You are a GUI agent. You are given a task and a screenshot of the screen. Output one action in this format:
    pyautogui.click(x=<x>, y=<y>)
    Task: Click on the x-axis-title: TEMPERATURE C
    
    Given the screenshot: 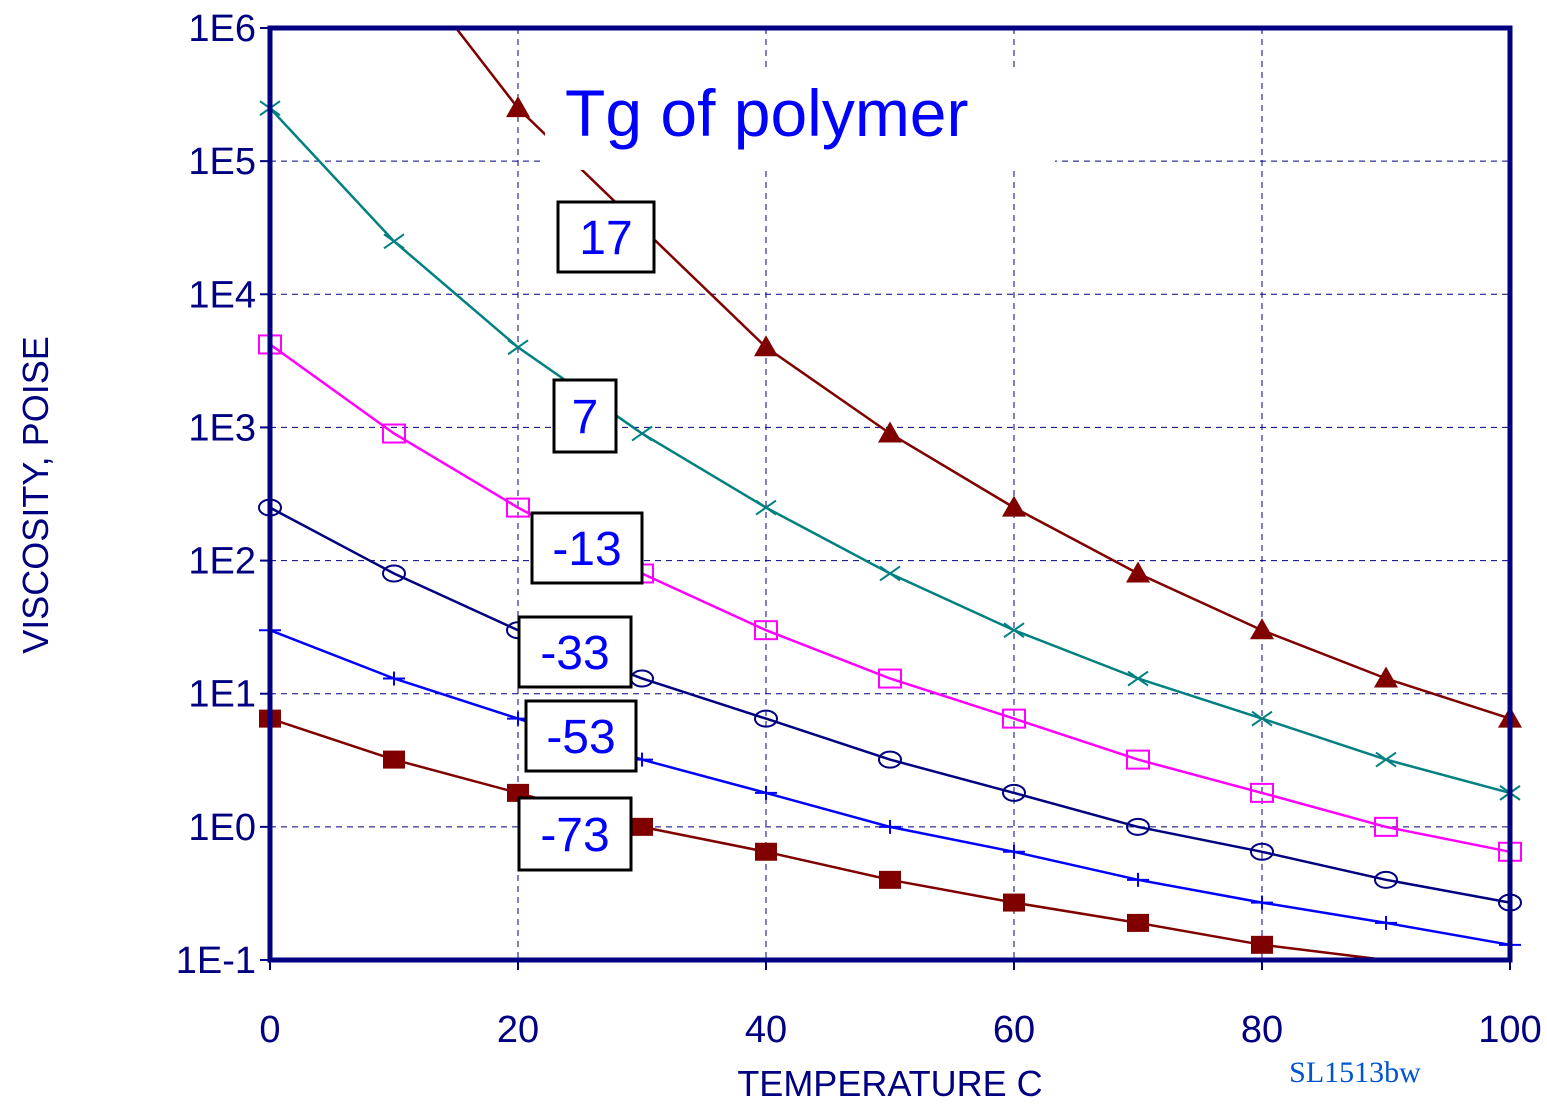 What is the action you would take?
    pyautogui.click(x=889, y=1083)
    